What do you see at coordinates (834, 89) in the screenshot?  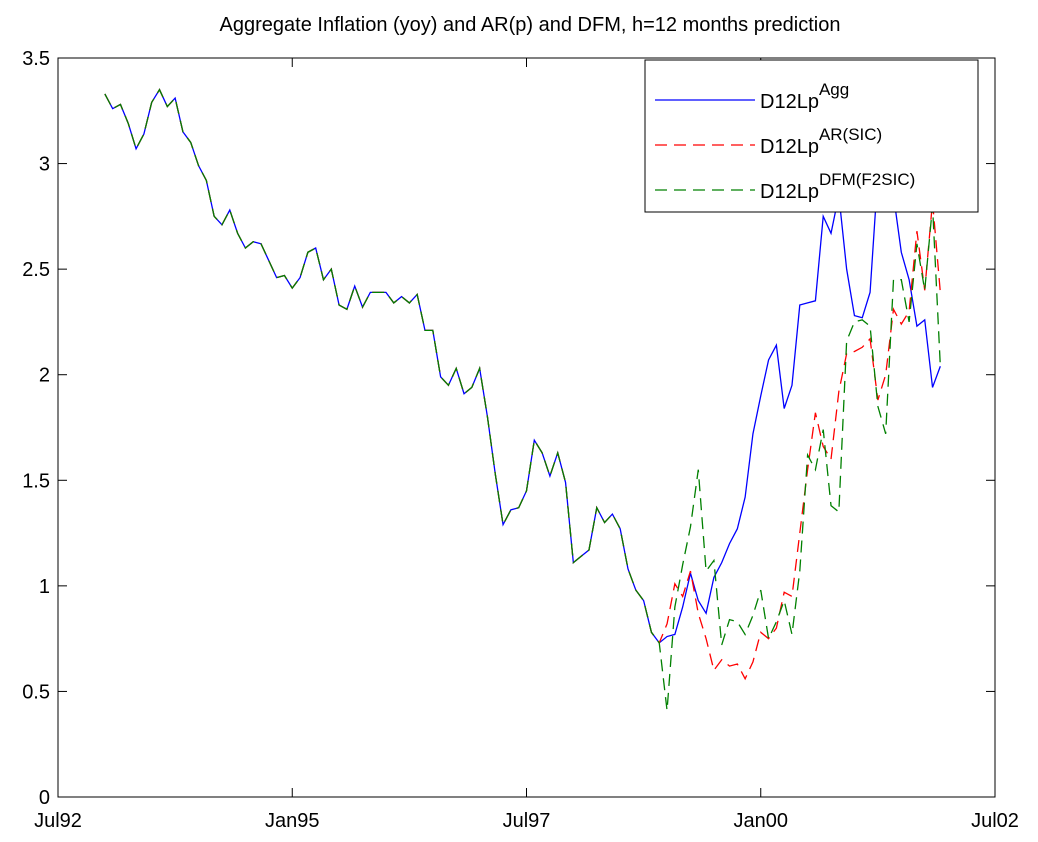 I see `legend-superscript: Agg` at bounding box center [834, 89].